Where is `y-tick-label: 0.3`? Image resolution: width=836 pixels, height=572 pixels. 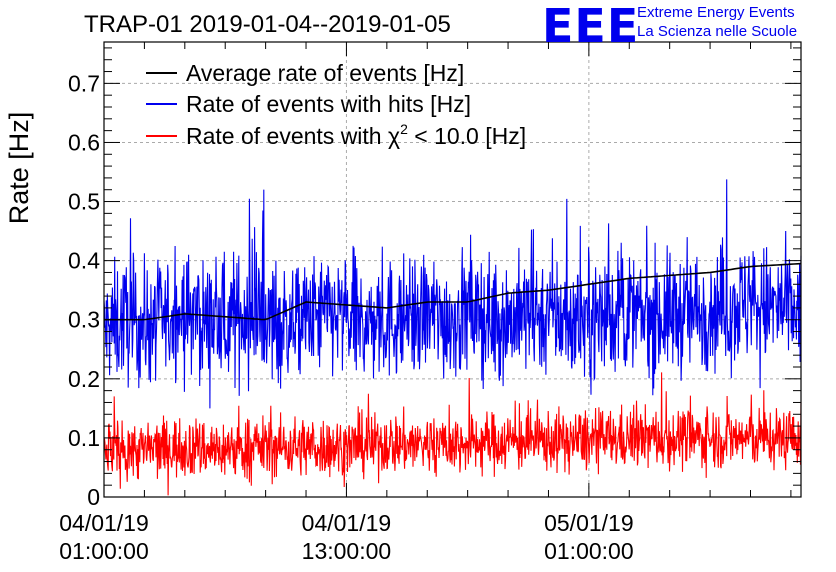 y-tick-label: 0.3 is located at coordinates (84, 320).